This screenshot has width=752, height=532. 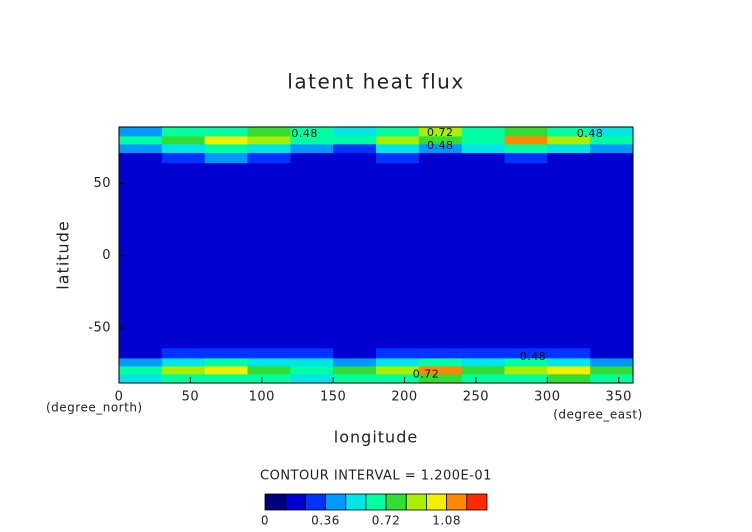 I want to click on x-tick-label: 250, so click(x=476, y=397).